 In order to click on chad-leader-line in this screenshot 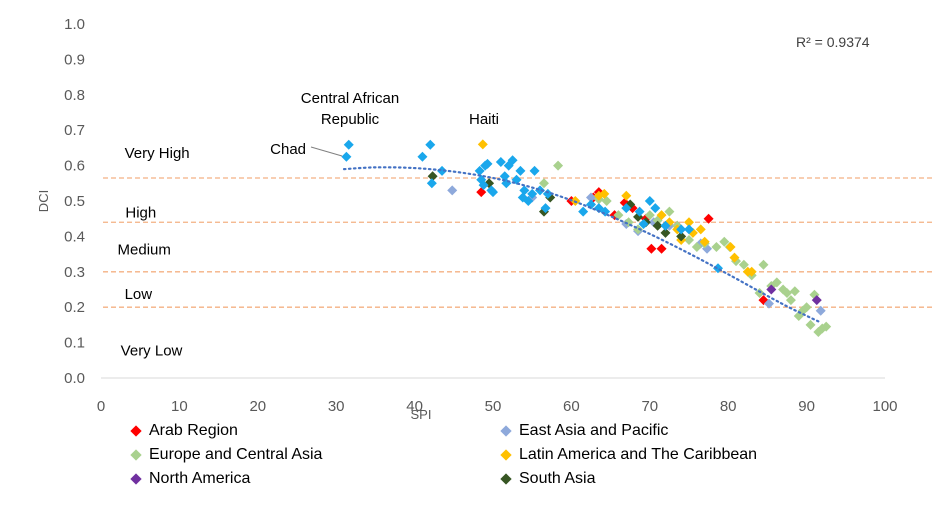, I will do `click(326, 151)`.